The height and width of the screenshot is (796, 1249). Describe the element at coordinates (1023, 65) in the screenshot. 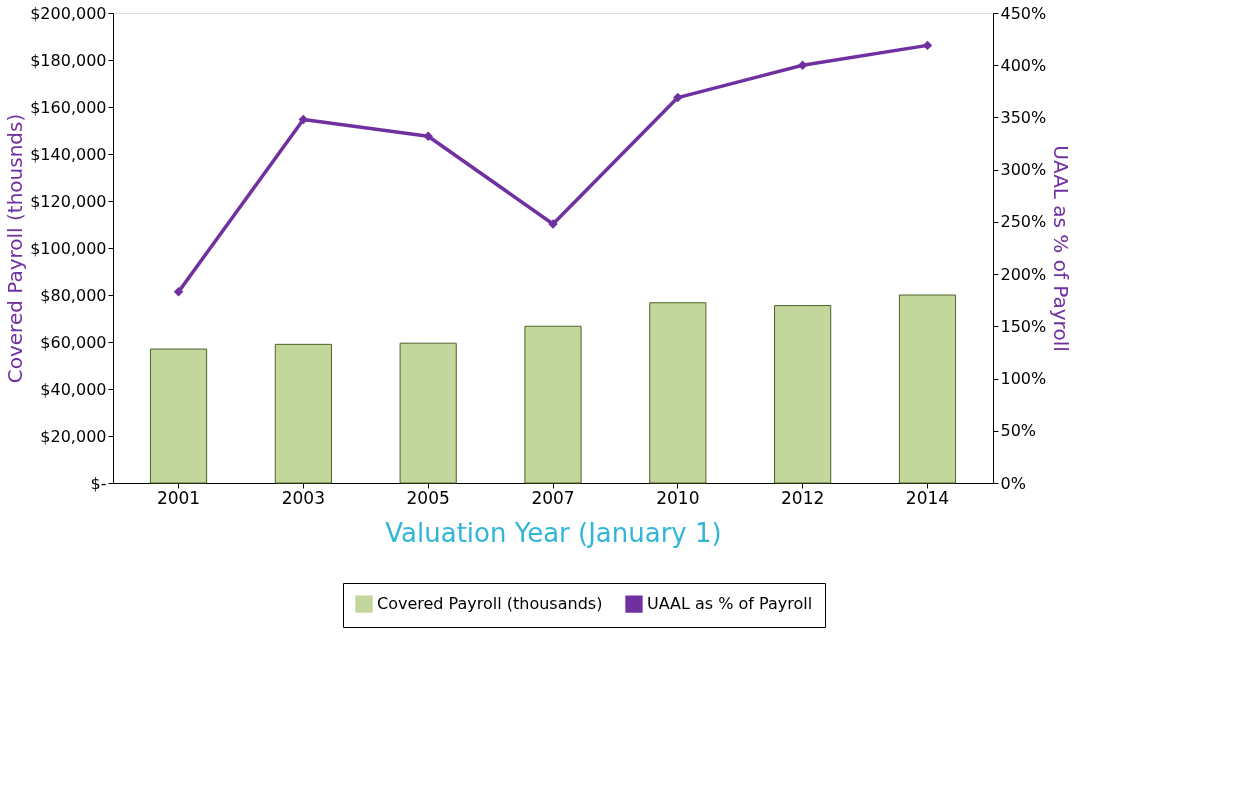

I see `y2-tick-label: 400%` at that location.